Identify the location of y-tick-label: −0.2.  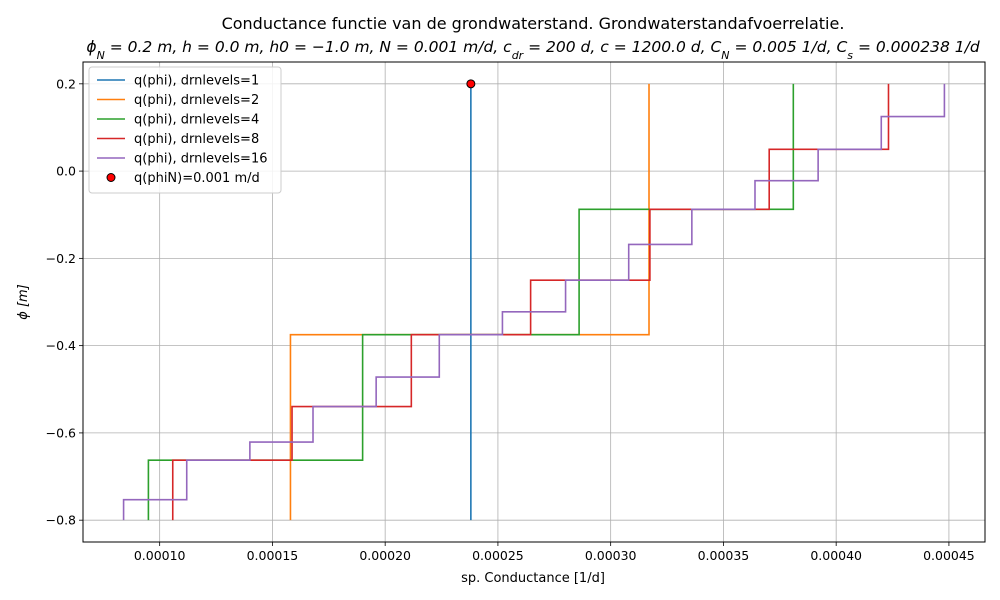
(61, 258).